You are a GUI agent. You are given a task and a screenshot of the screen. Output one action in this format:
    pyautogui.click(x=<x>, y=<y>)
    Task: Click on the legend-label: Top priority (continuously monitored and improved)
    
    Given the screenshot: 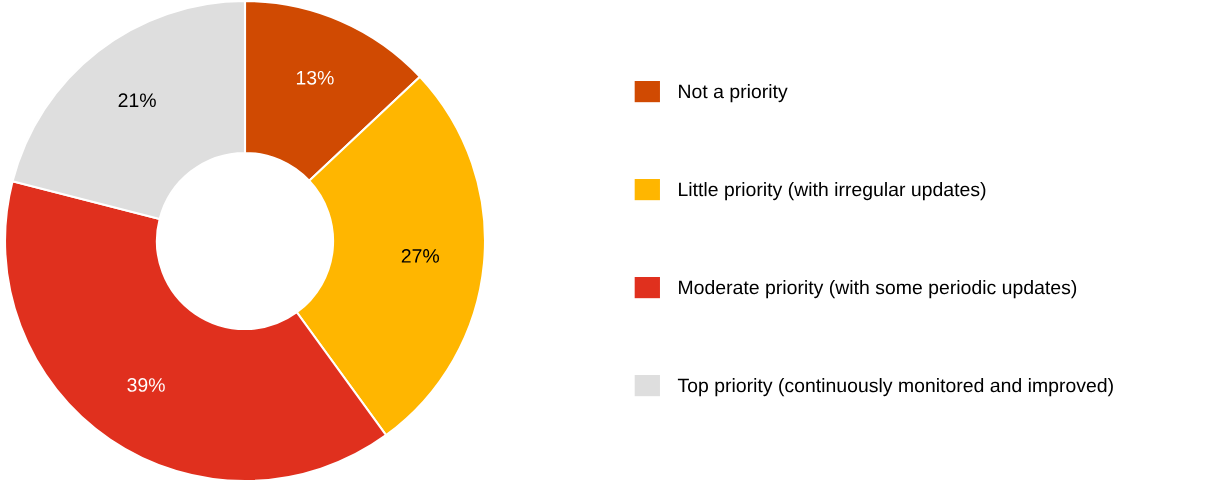 What is the action you would take?
    pyautogui.click(x=895, y=387)
    